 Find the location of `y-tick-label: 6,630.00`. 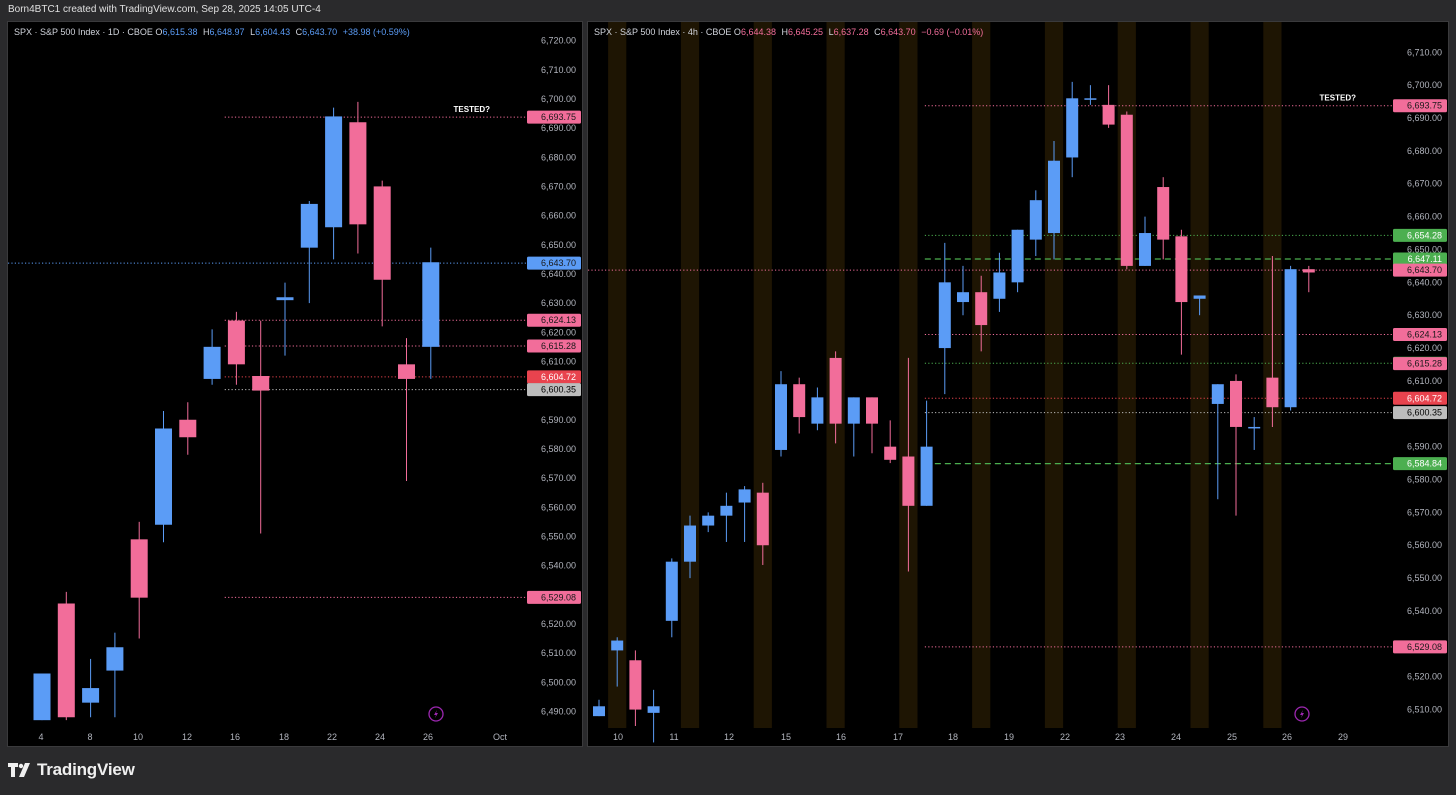

y-tick-label: 6,630.00 is located at coordinates (558, 303).